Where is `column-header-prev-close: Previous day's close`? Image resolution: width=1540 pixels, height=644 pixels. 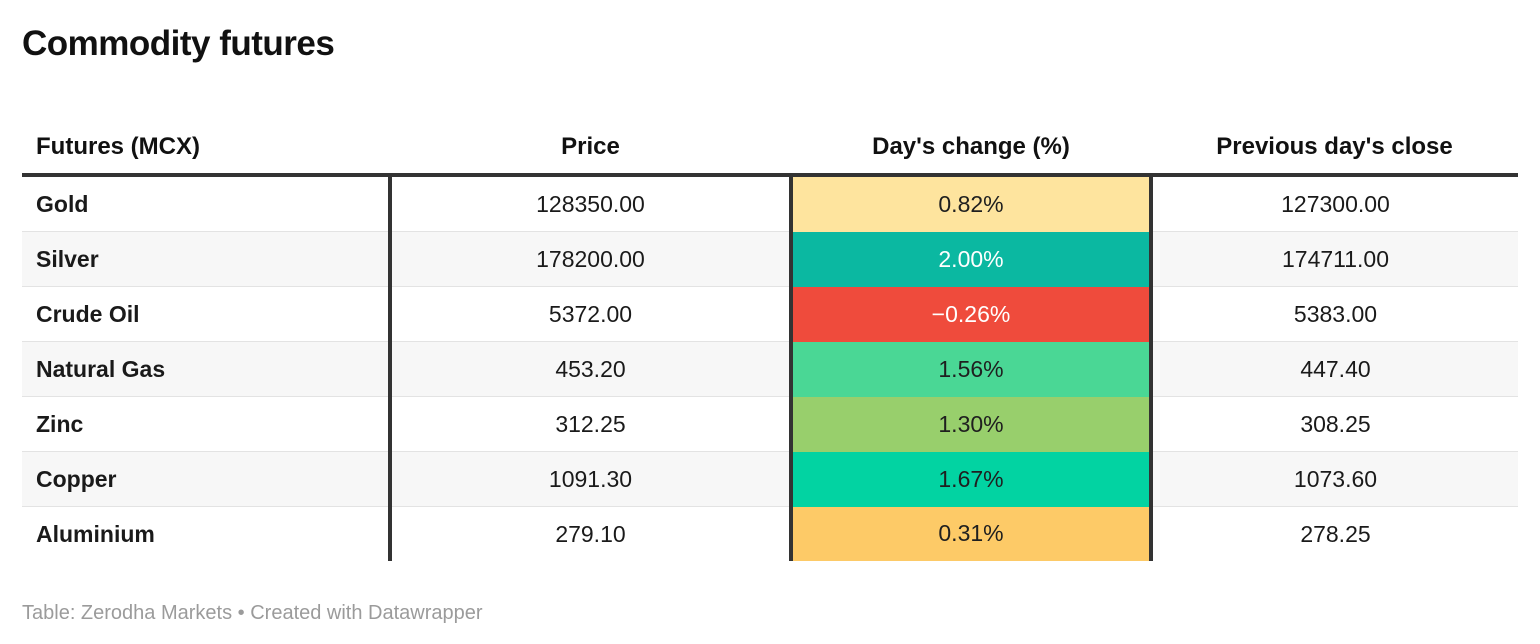
column-header-prev-close: Previous day's close is located at coordinates (1334, 148).